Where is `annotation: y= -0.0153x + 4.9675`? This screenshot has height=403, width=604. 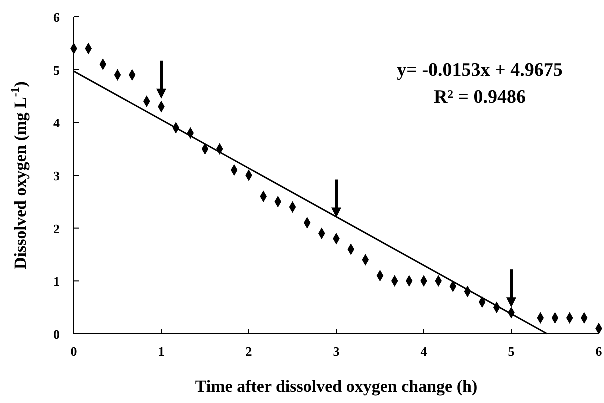
annotation: y= -0.0153x + 4.9675 is located at coordinates (480, 70).